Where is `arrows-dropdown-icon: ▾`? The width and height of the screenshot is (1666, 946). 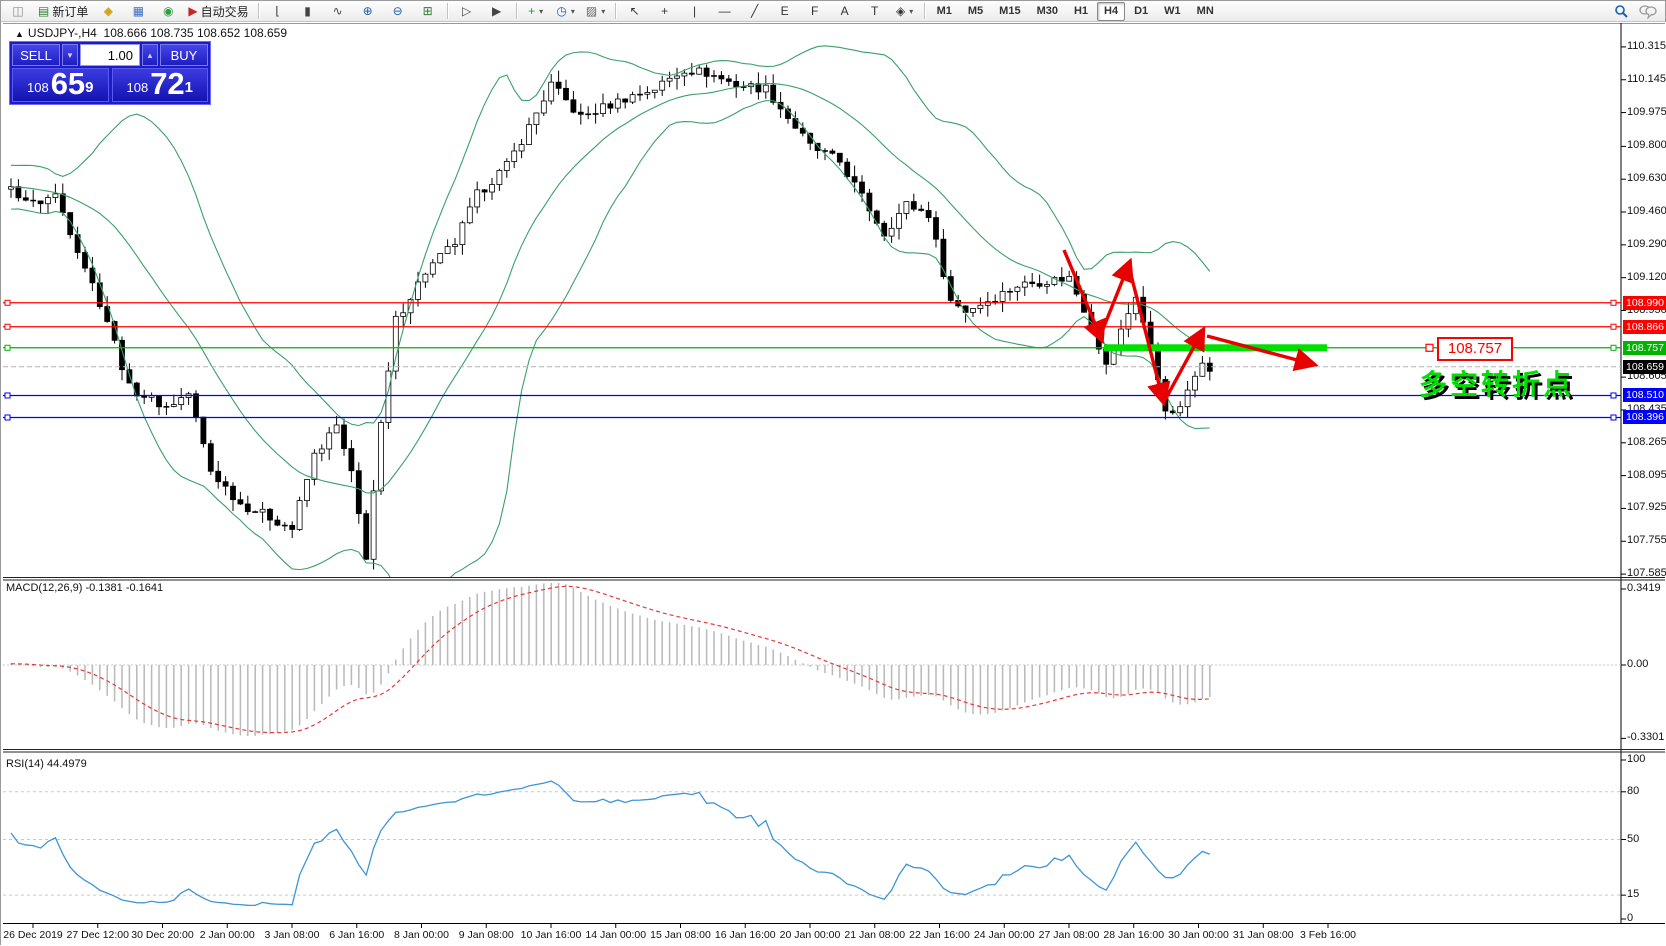
arrows-dropdown-icon: ▾ is located at coordinates (911, 11).